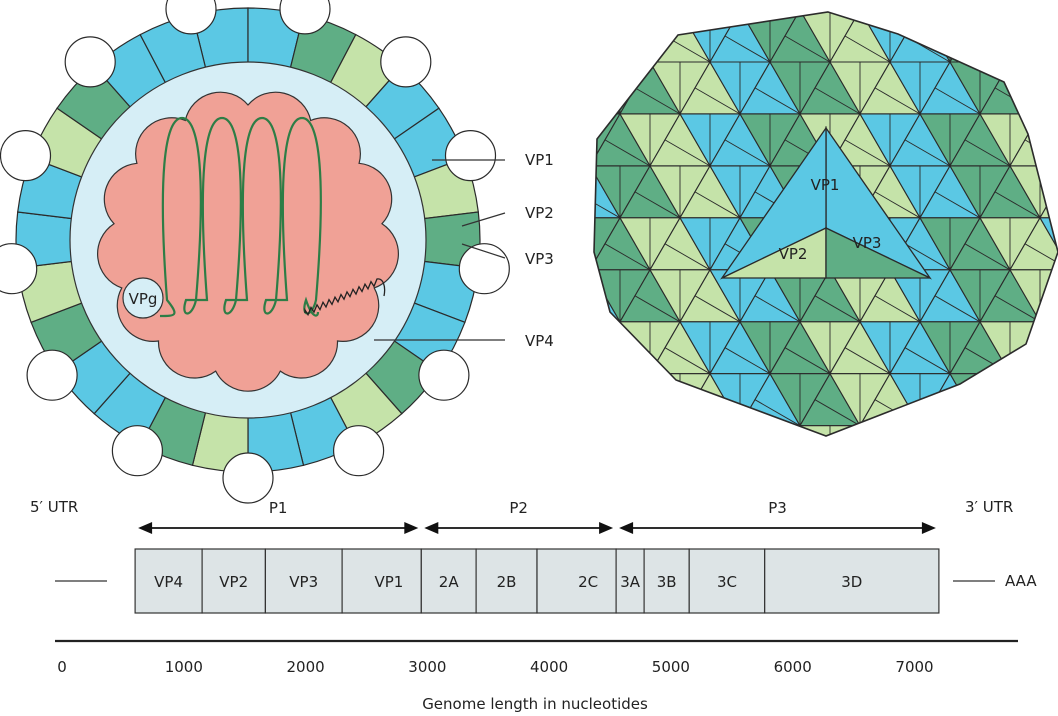 Image resolution: width=1058 pixels, height=716 pixels. I want to click on segment-3c, so click(727, 581).